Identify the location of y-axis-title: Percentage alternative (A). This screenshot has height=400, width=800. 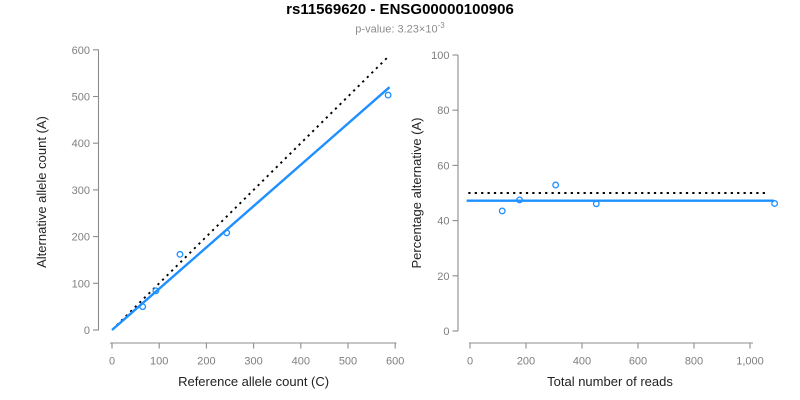
(416, 192).